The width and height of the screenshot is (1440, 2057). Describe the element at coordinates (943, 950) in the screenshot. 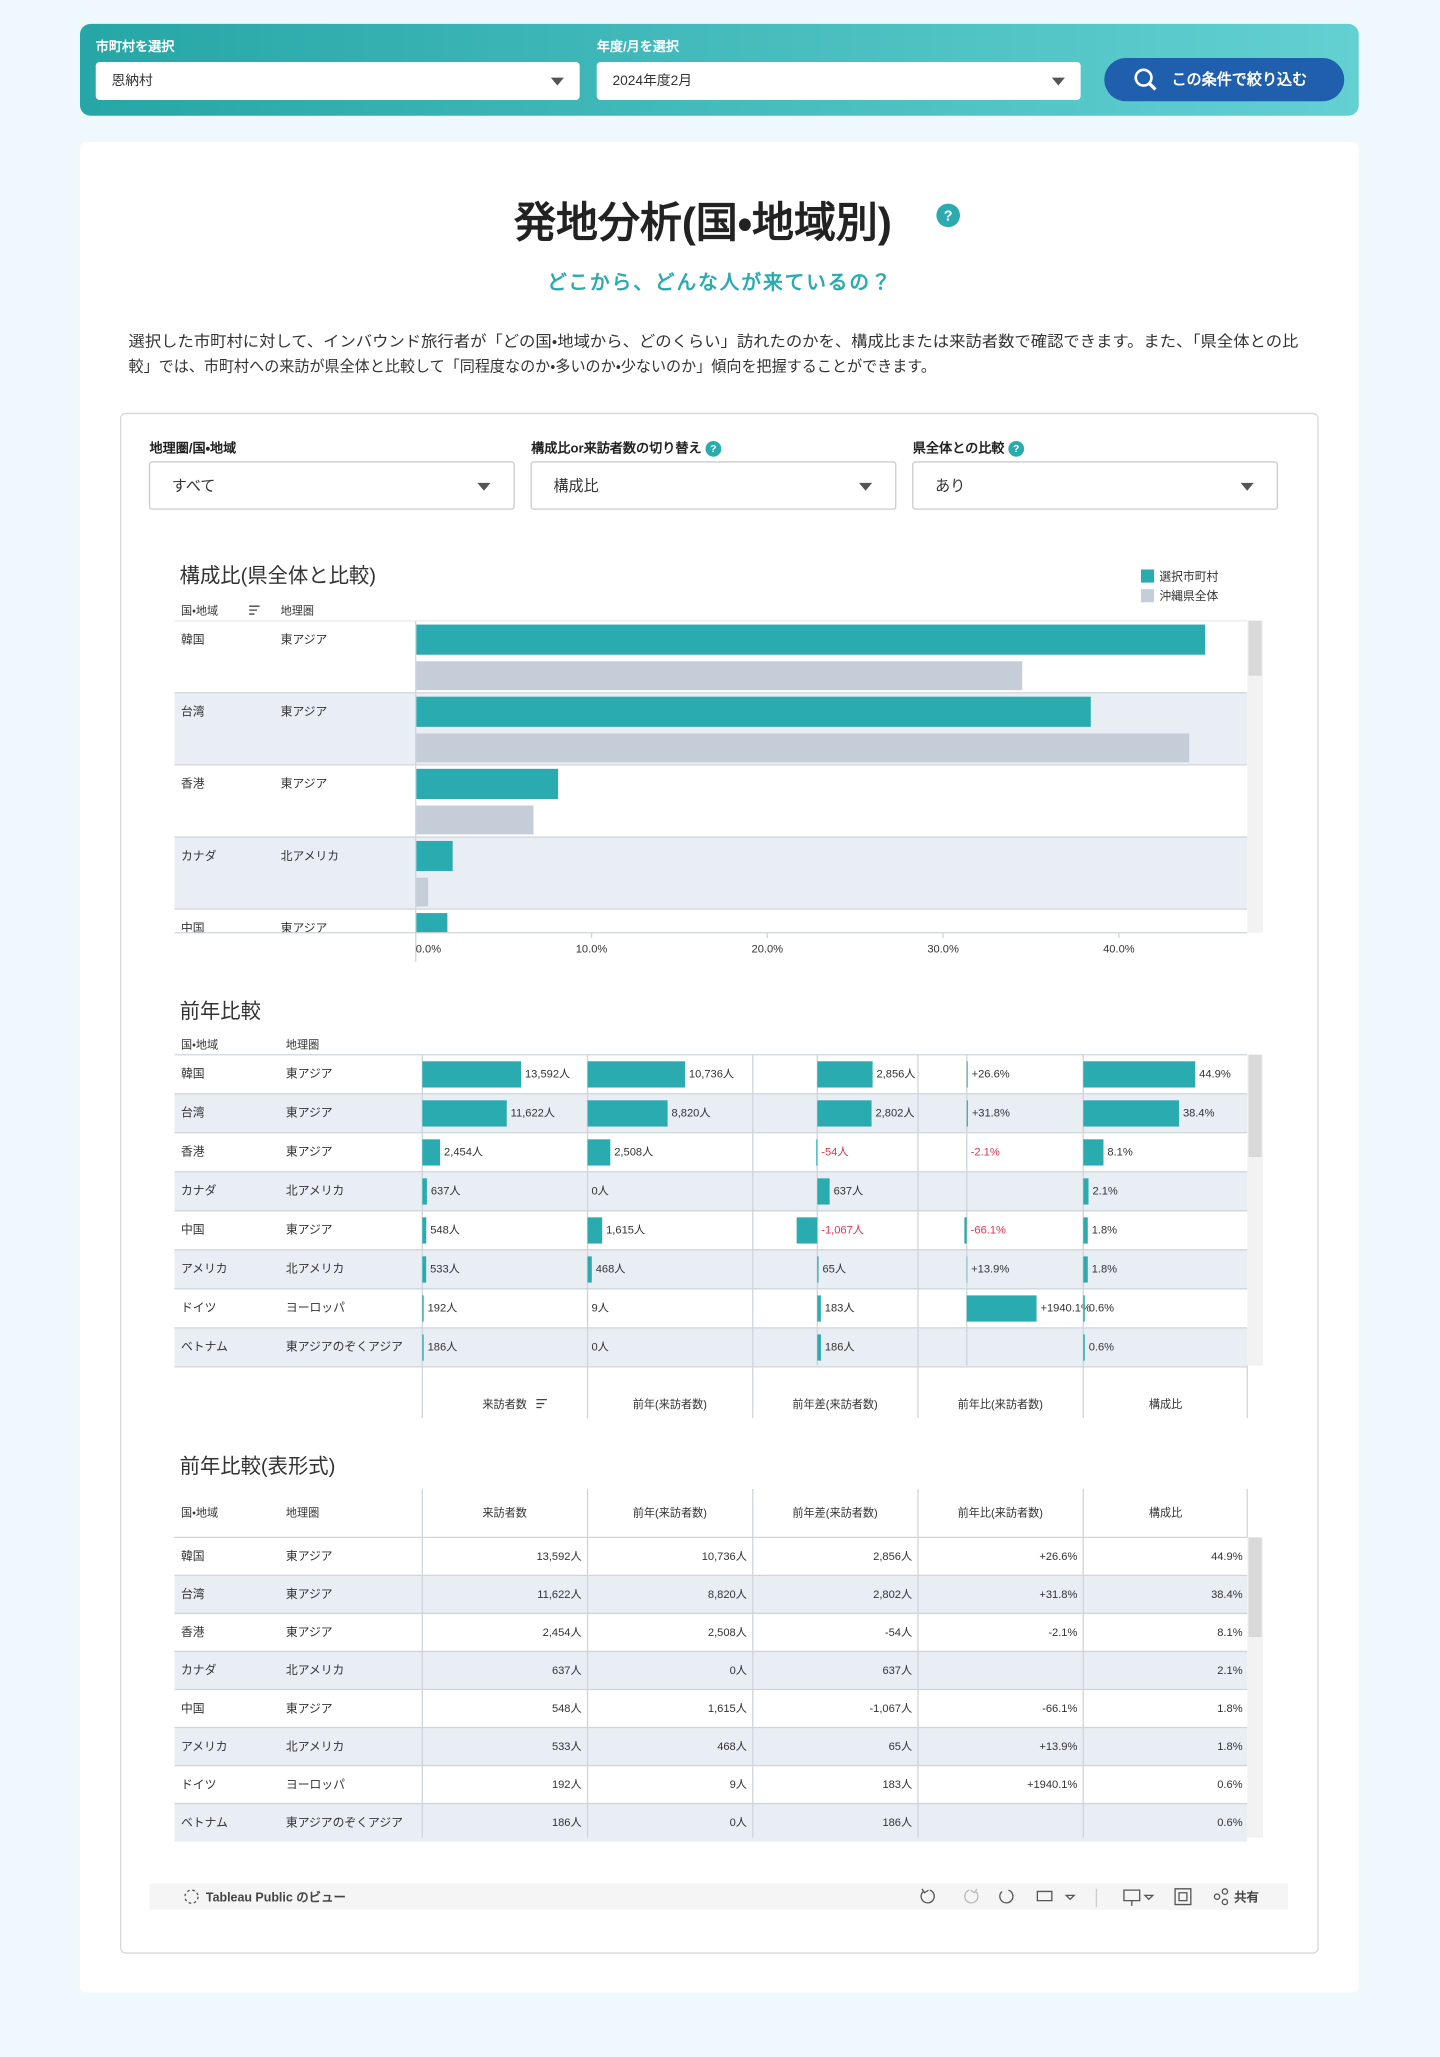

I see `x-tick-label: 30.0%` at that location.